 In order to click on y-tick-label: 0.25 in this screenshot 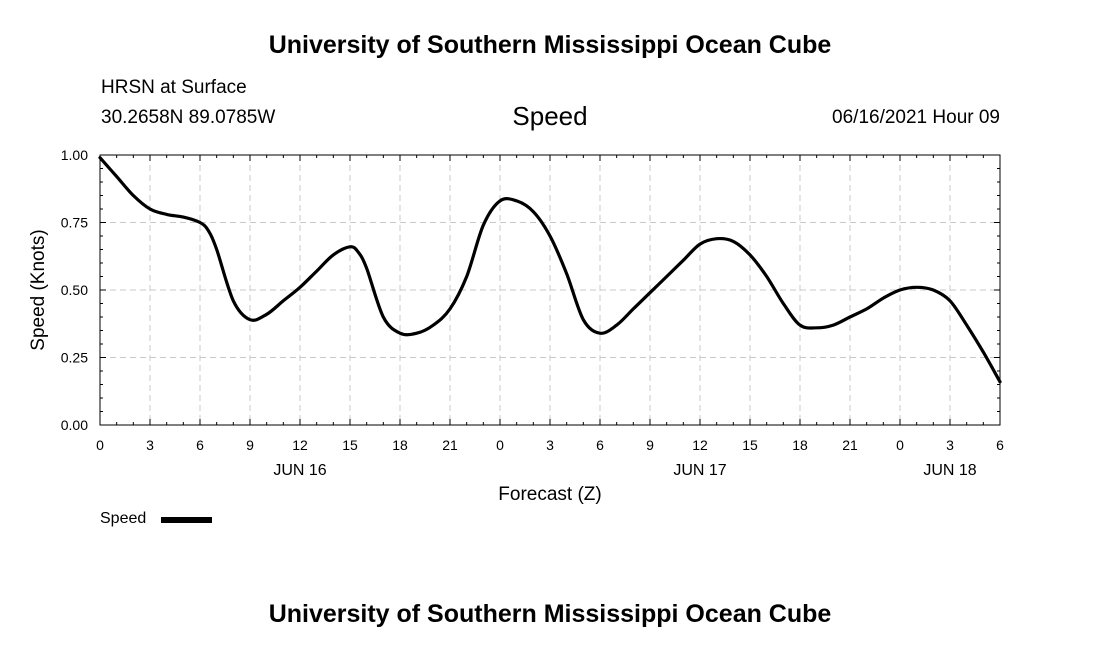, I will do `click(74, 358)`.